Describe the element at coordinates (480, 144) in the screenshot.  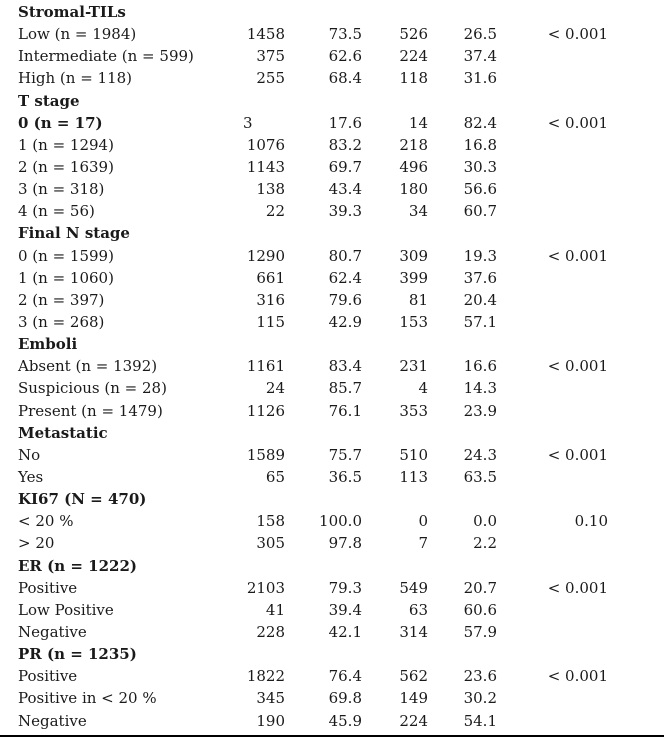
I see `percent-2-cell: 16.8` at that location.